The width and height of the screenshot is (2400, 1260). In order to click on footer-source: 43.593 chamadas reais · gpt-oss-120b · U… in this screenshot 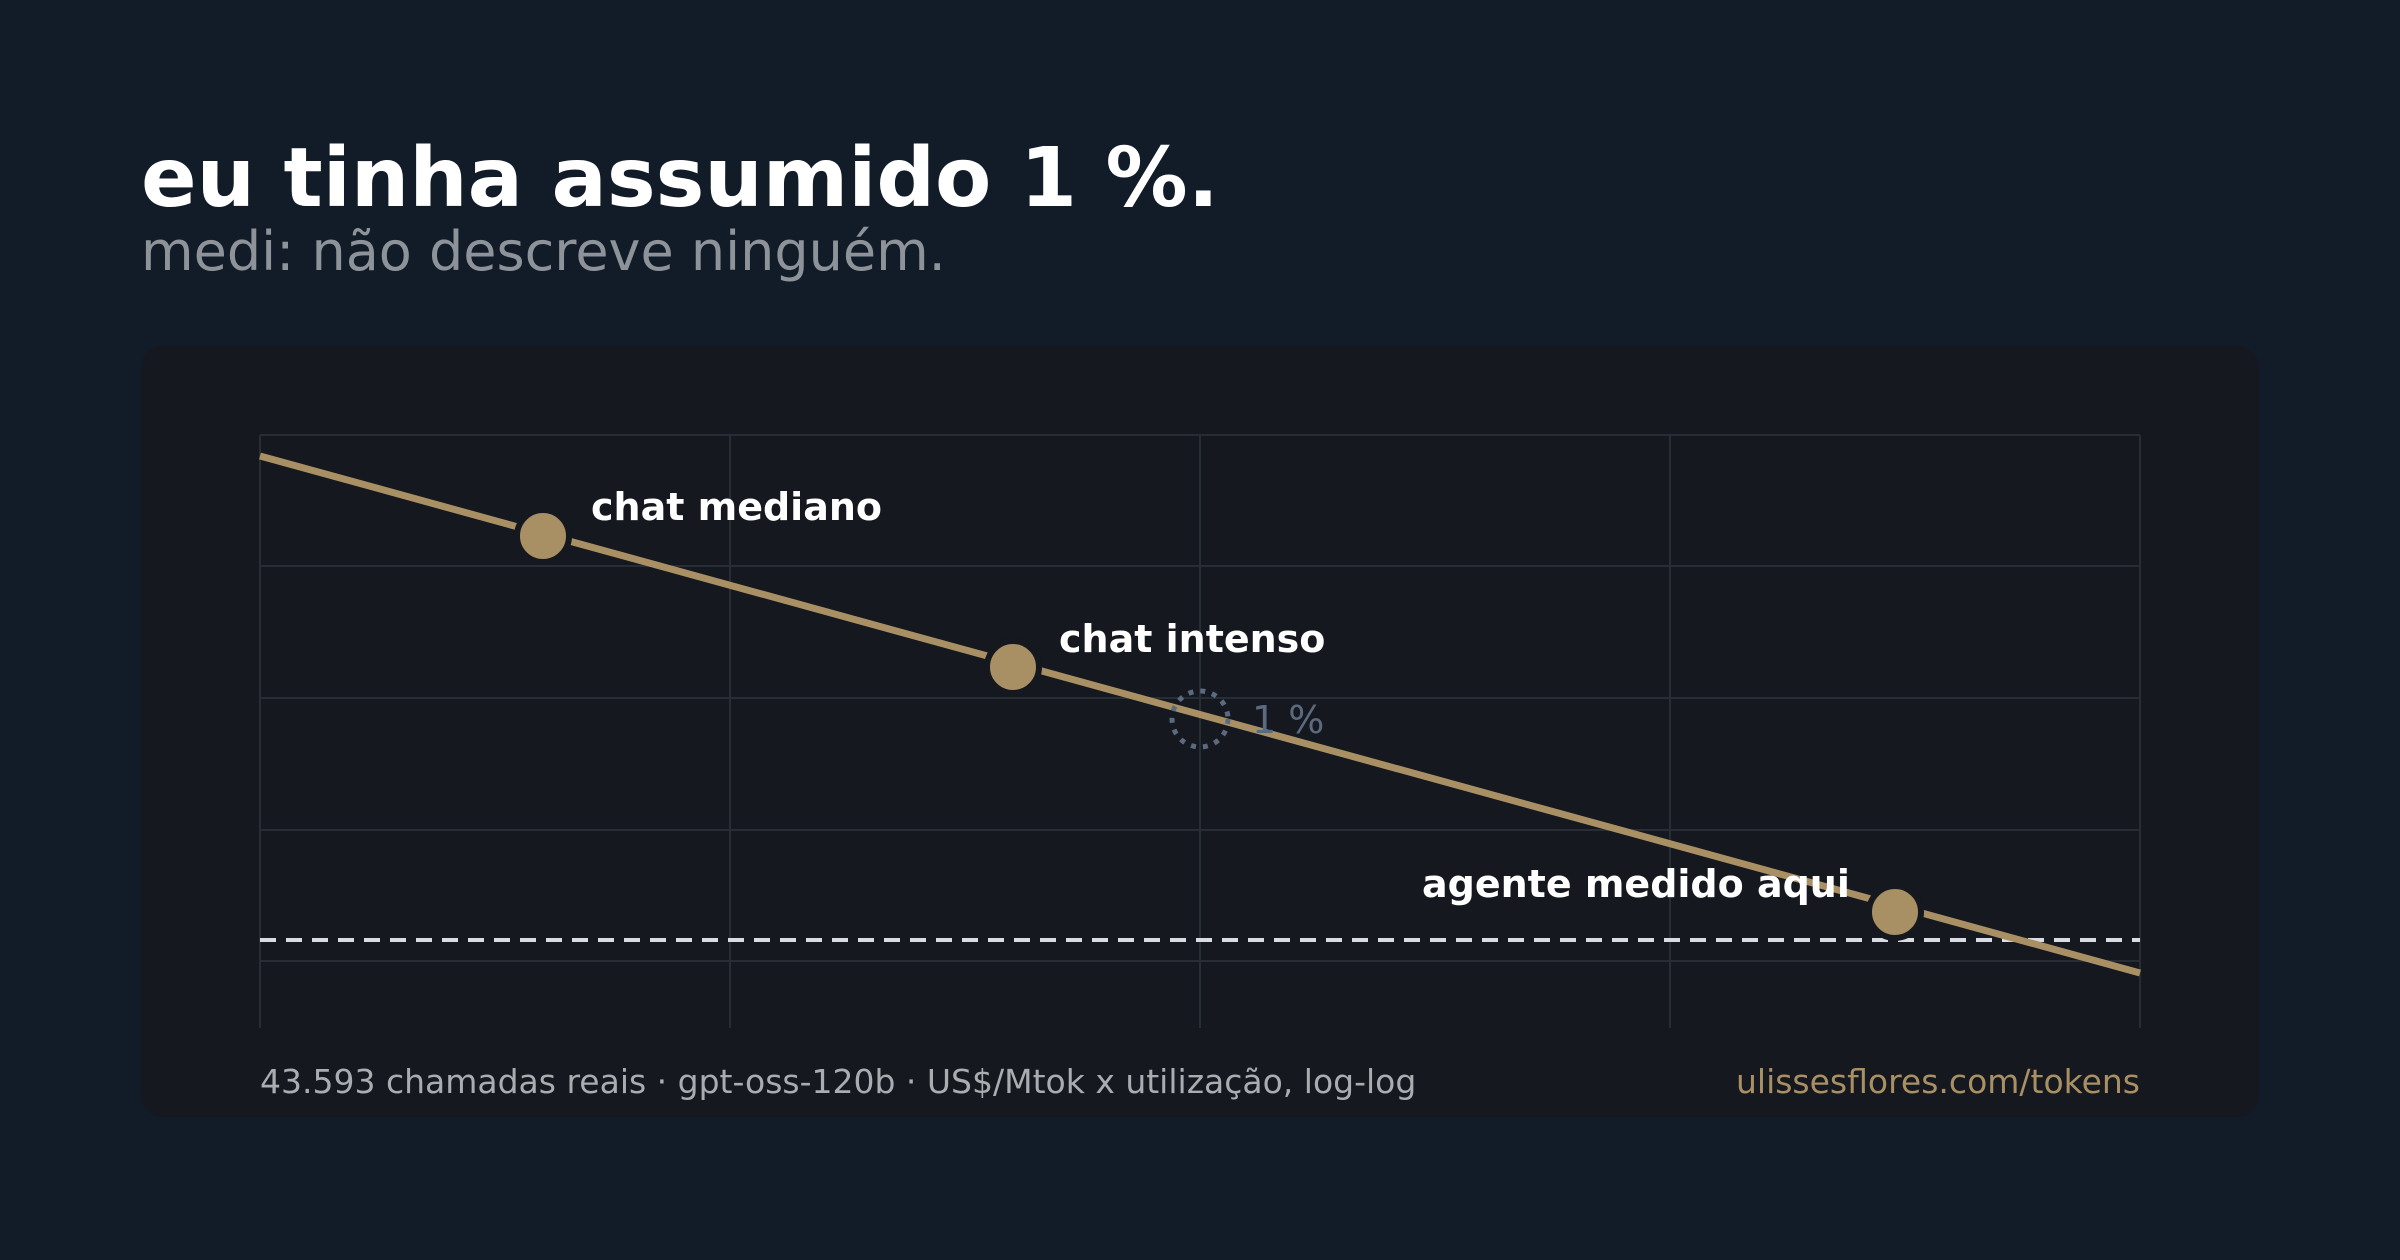, I will do `click(838, 1081)`.